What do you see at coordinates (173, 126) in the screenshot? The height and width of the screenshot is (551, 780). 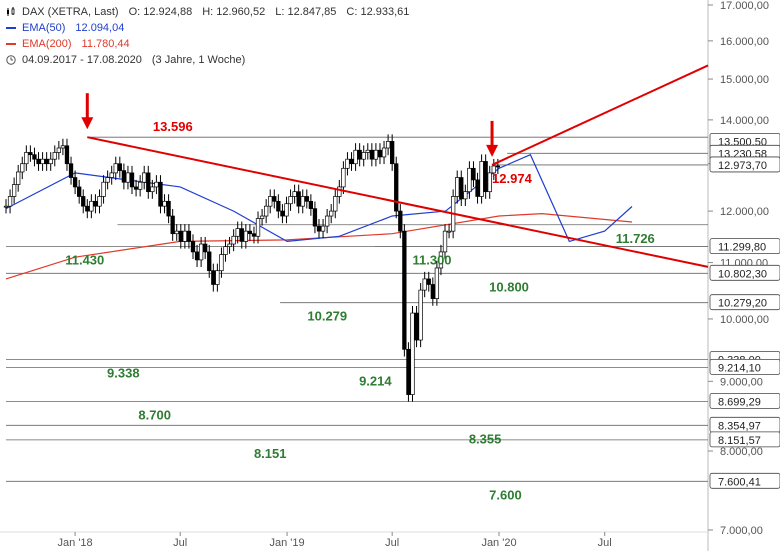 I see `level-label: 13.596` at bounding box center [173, 126].